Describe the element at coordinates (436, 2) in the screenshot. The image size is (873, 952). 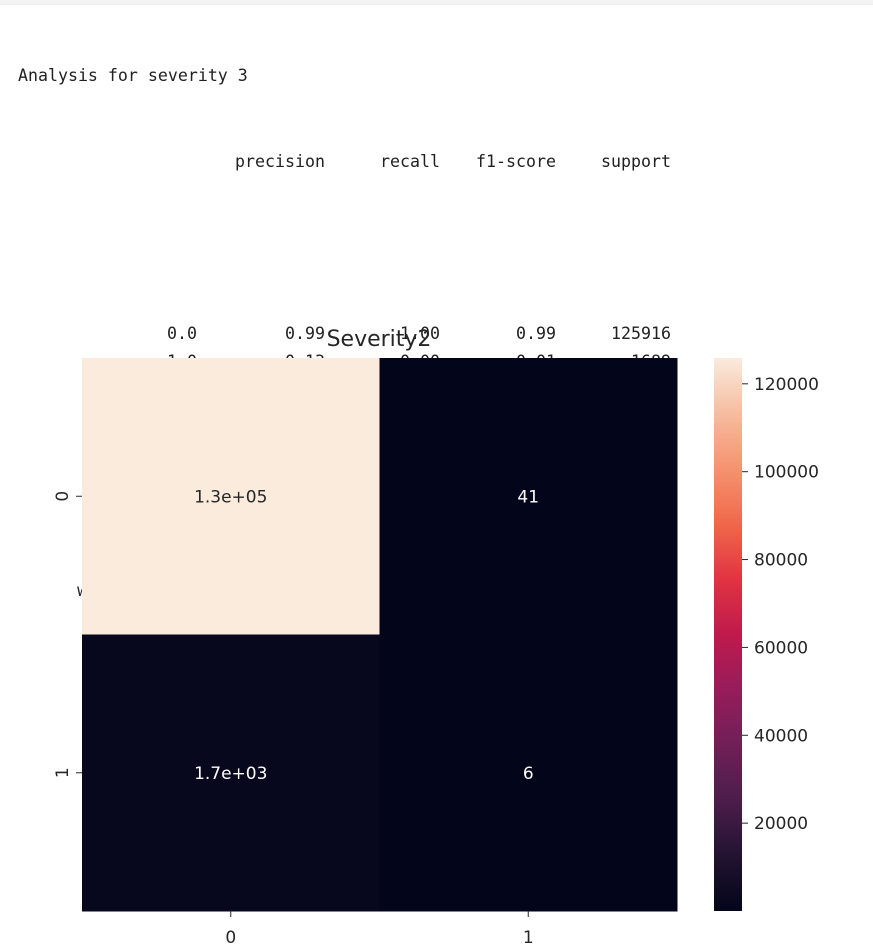
I see `cell-divider` at that location.